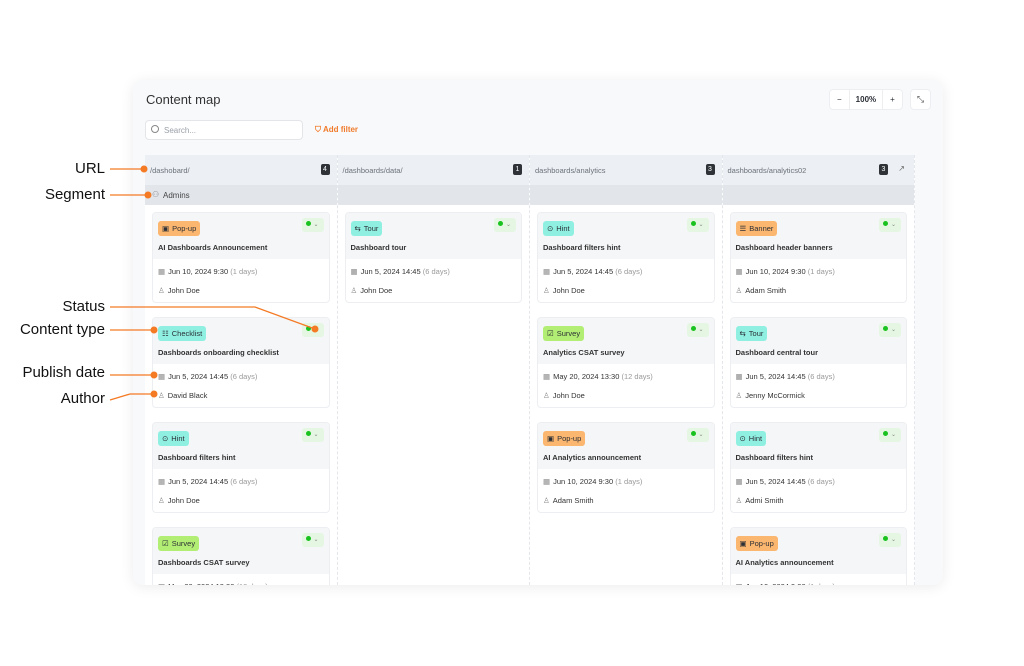 The width and height of the screenshot is (1024, 666). What do you see at coordinates (892, 99) in the screenshot?
I see `zoom-in-button: +` at bounding box center [892, 99].